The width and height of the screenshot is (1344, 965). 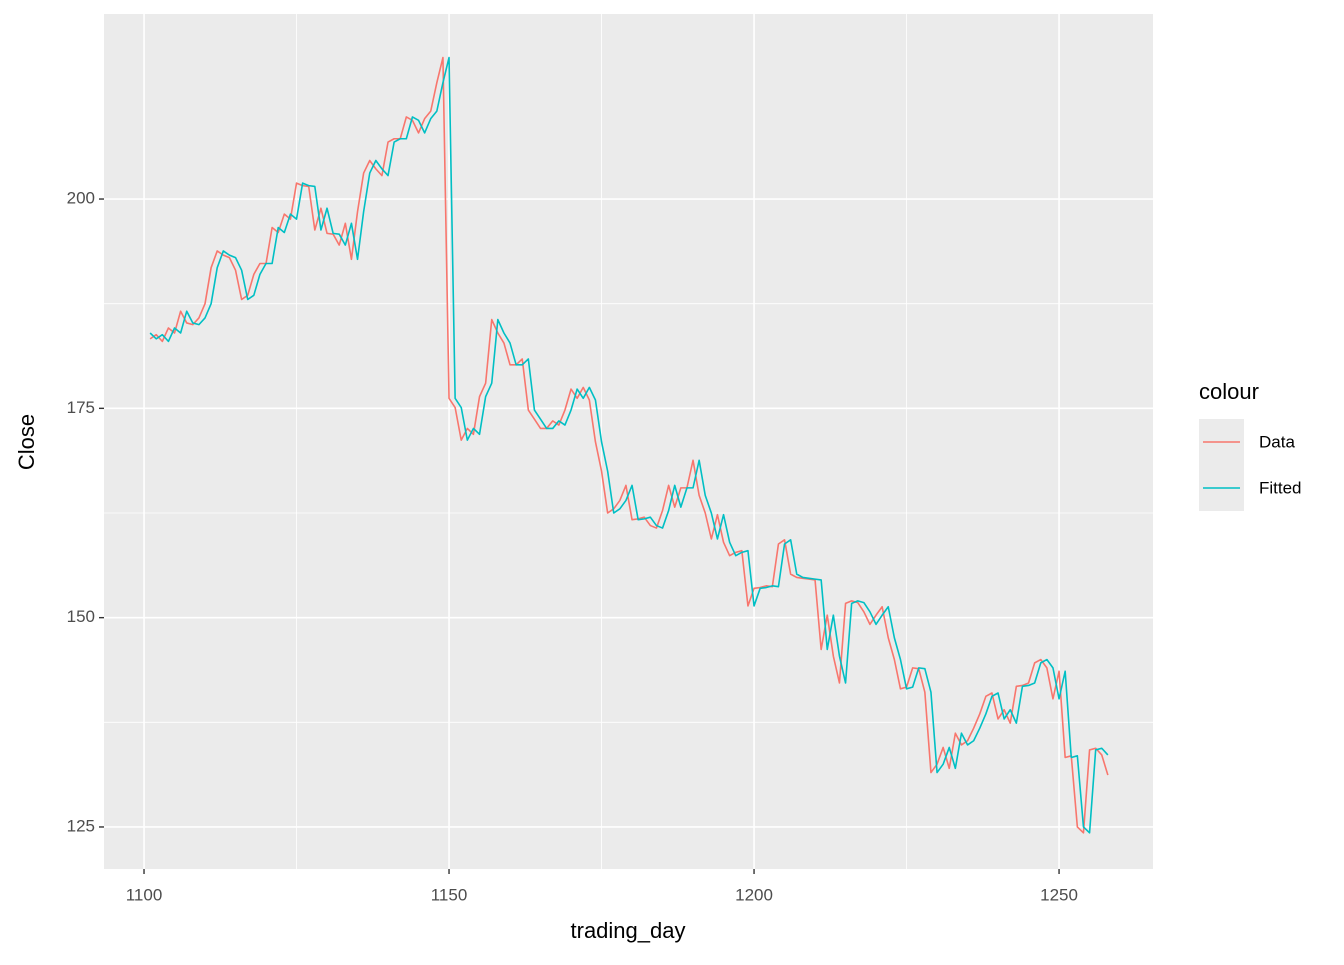 I want to click on x-axis-title: trading_day, so click(x=628, y=930).